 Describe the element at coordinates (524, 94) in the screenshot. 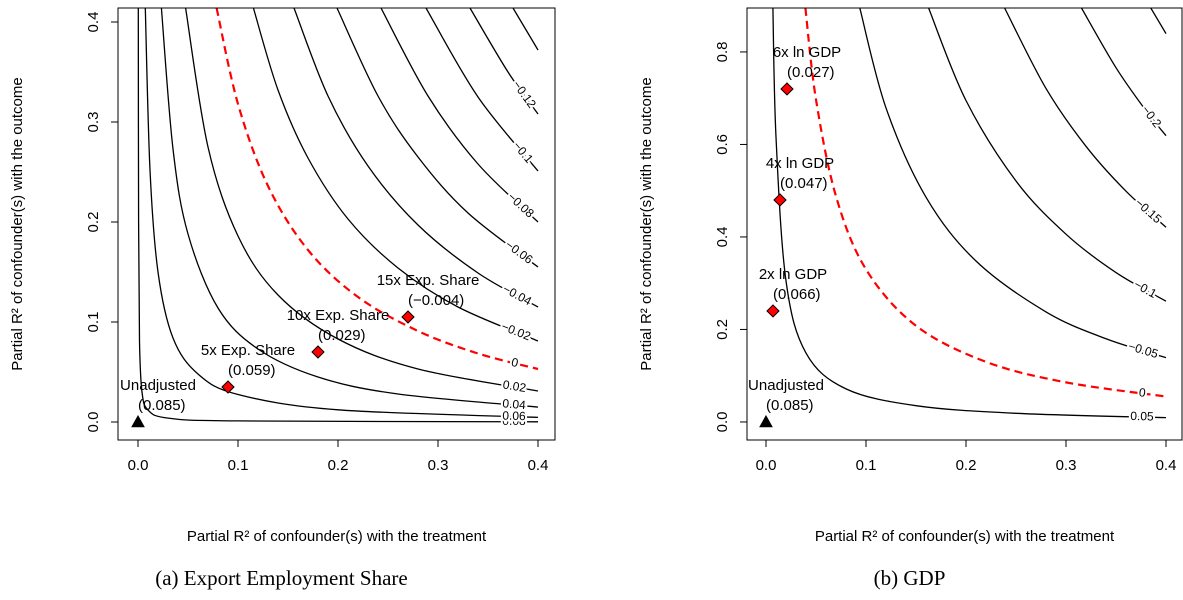

I see `contour-label: −0.12` at that location.